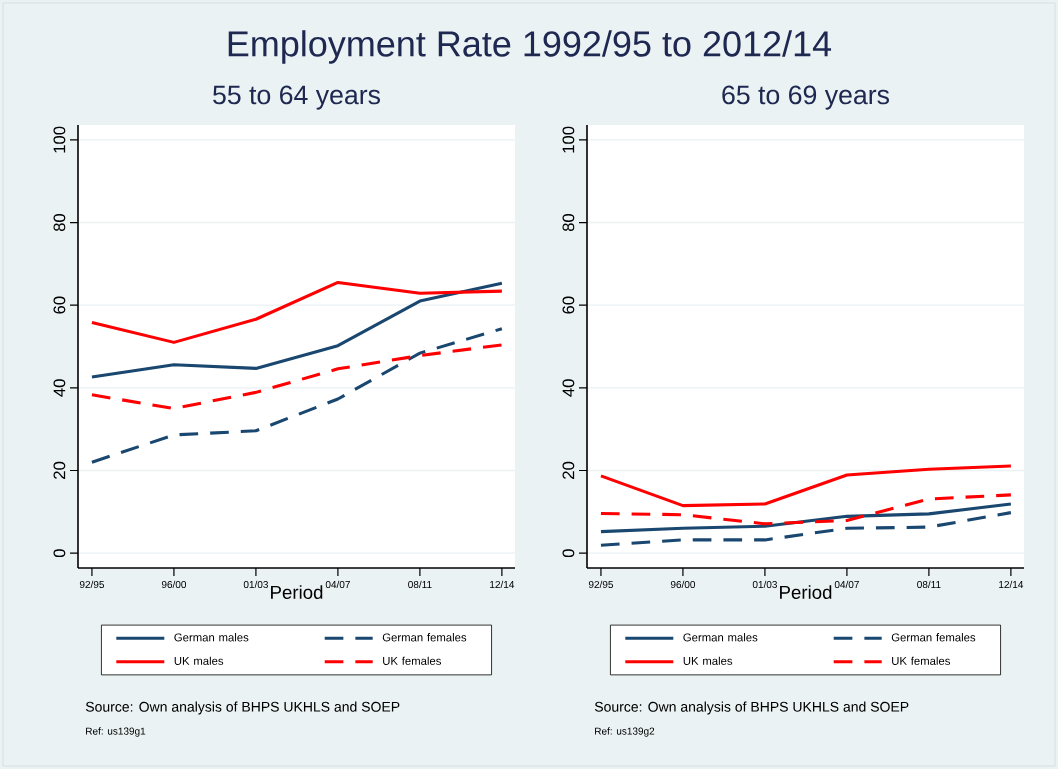  What do you see at coordinates (530, 47) in the screenshot?
I see `chart-title: Employment Rate 1992/95 to 2012/14` at bounding box center [530, 47].